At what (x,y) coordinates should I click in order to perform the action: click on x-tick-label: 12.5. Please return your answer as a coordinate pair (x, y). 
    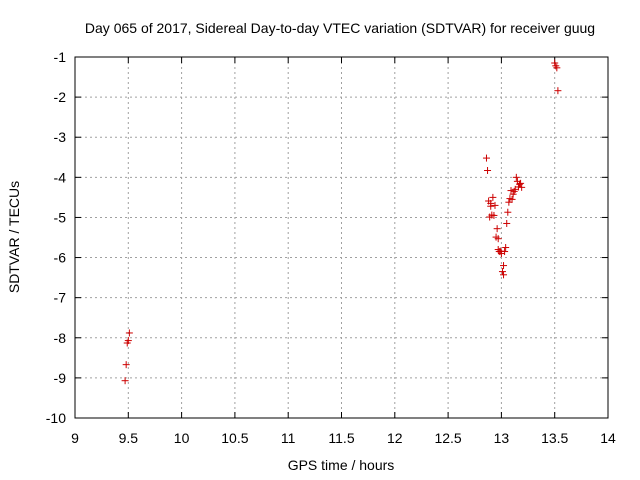
    Looking at the image, I should click on (447, 438).